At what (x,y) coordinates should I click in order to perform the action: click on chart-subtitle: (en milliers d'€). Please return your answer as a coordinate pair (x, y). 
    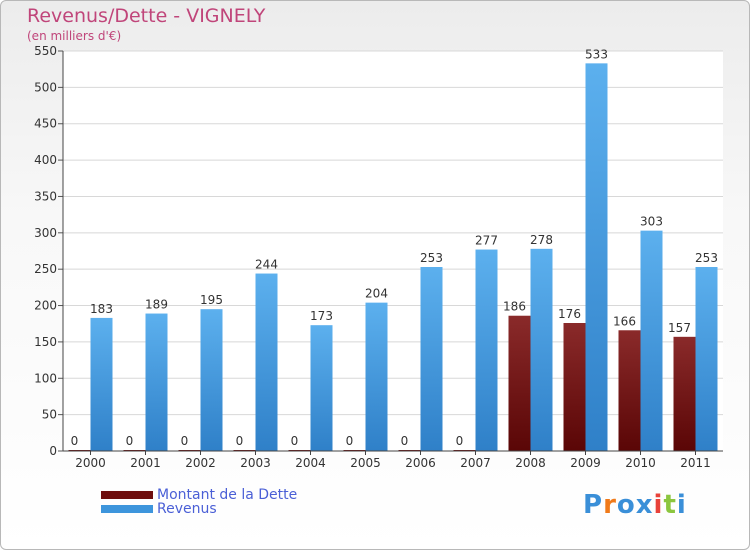
    Looking at the image, I should click on (74, 36).